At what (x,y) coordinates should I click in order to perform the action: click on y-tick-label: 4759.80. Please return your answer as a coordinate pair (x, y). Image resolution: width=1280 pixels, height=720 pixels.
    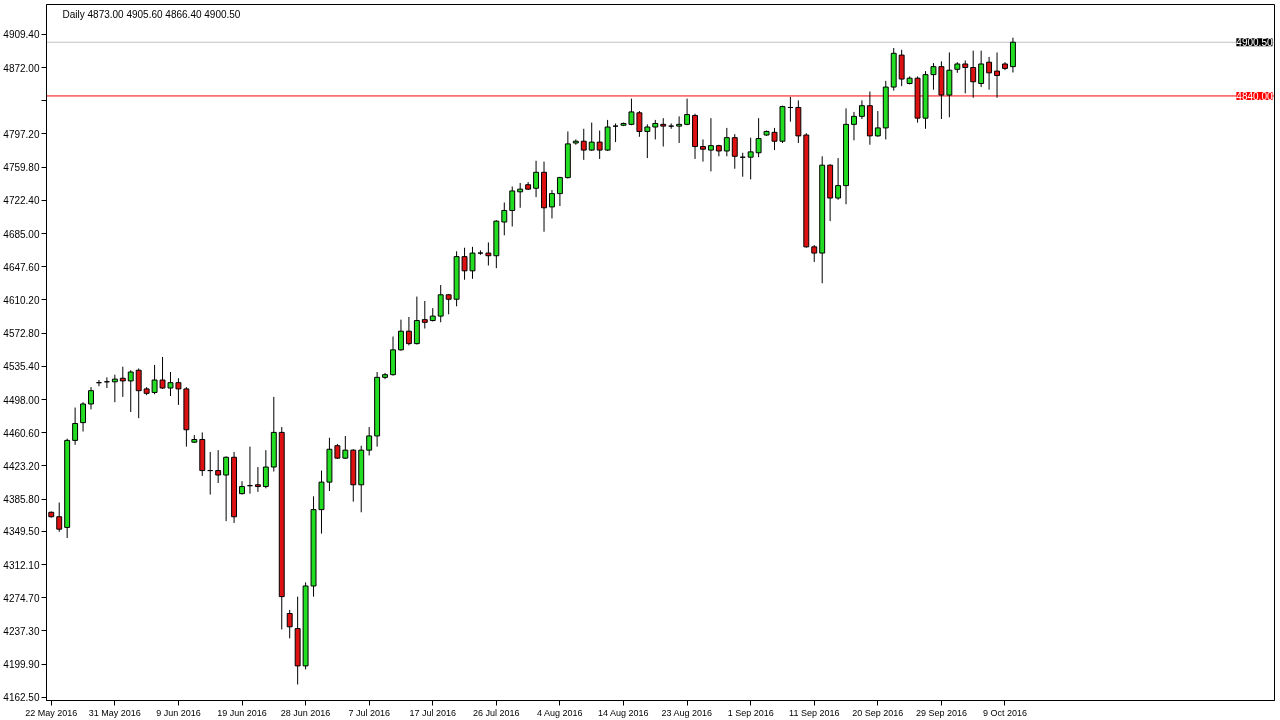
    Looking at the image, I should click on (21, 168).